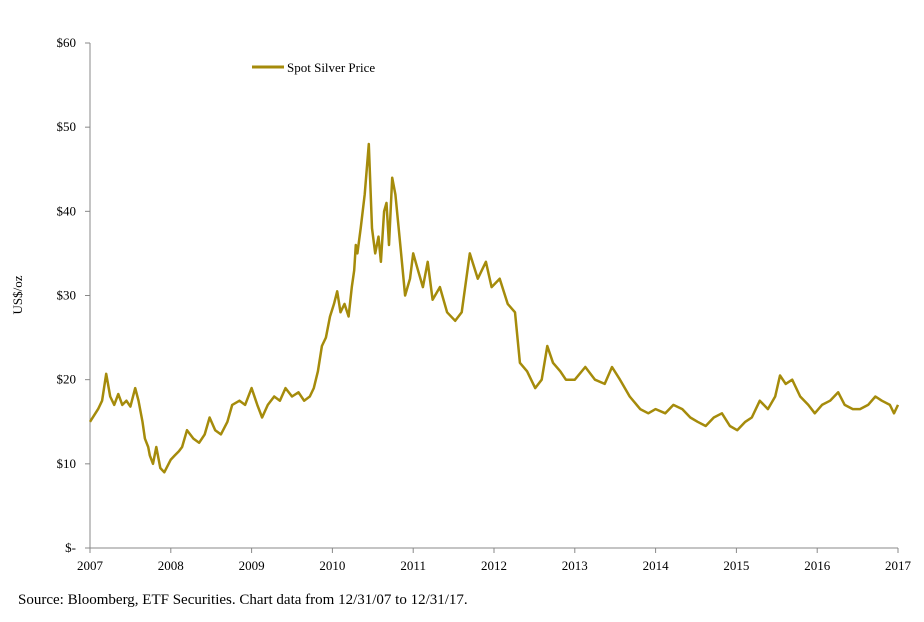  What do you see at coordinates (67, 463) in the screenshot?
I see `y-tick-label: $10` at bounding box center [67, 463].